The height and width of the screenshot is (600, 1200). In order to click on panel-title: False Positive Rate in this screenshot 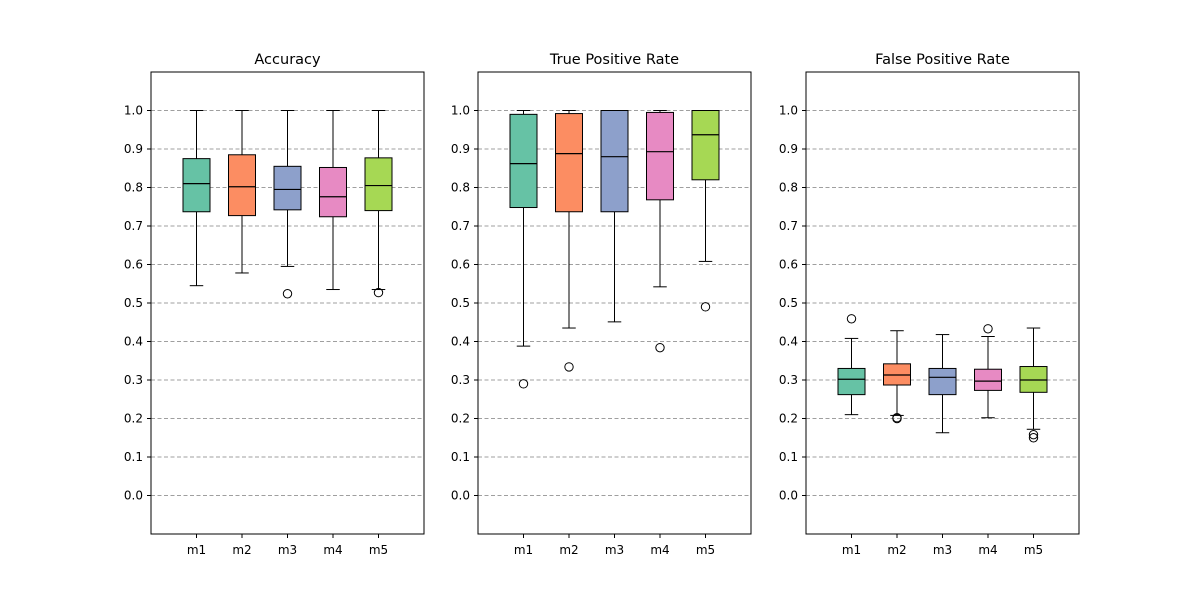, I will do `click(942, 60)`.